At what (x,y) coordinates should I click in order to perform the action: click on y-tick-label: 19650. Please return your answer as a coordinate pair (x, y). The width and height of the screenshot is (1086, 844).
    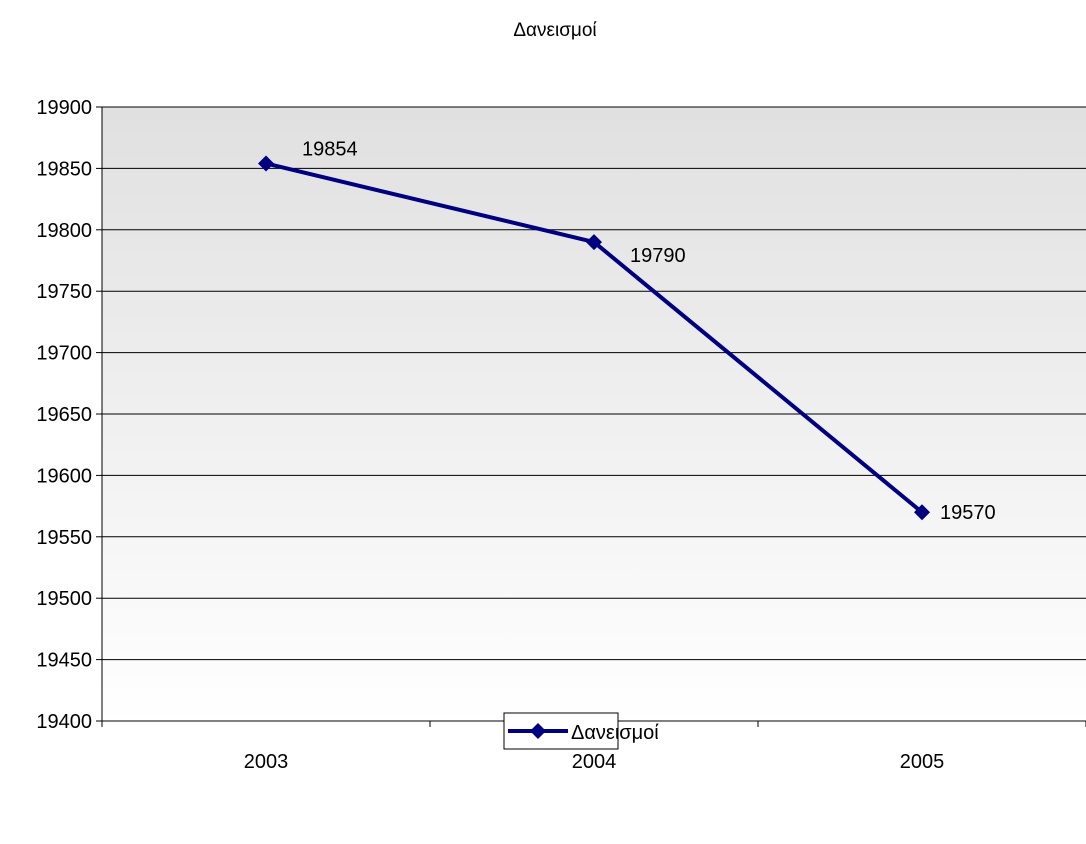
    Looking at the image, I should click on (64, 415).